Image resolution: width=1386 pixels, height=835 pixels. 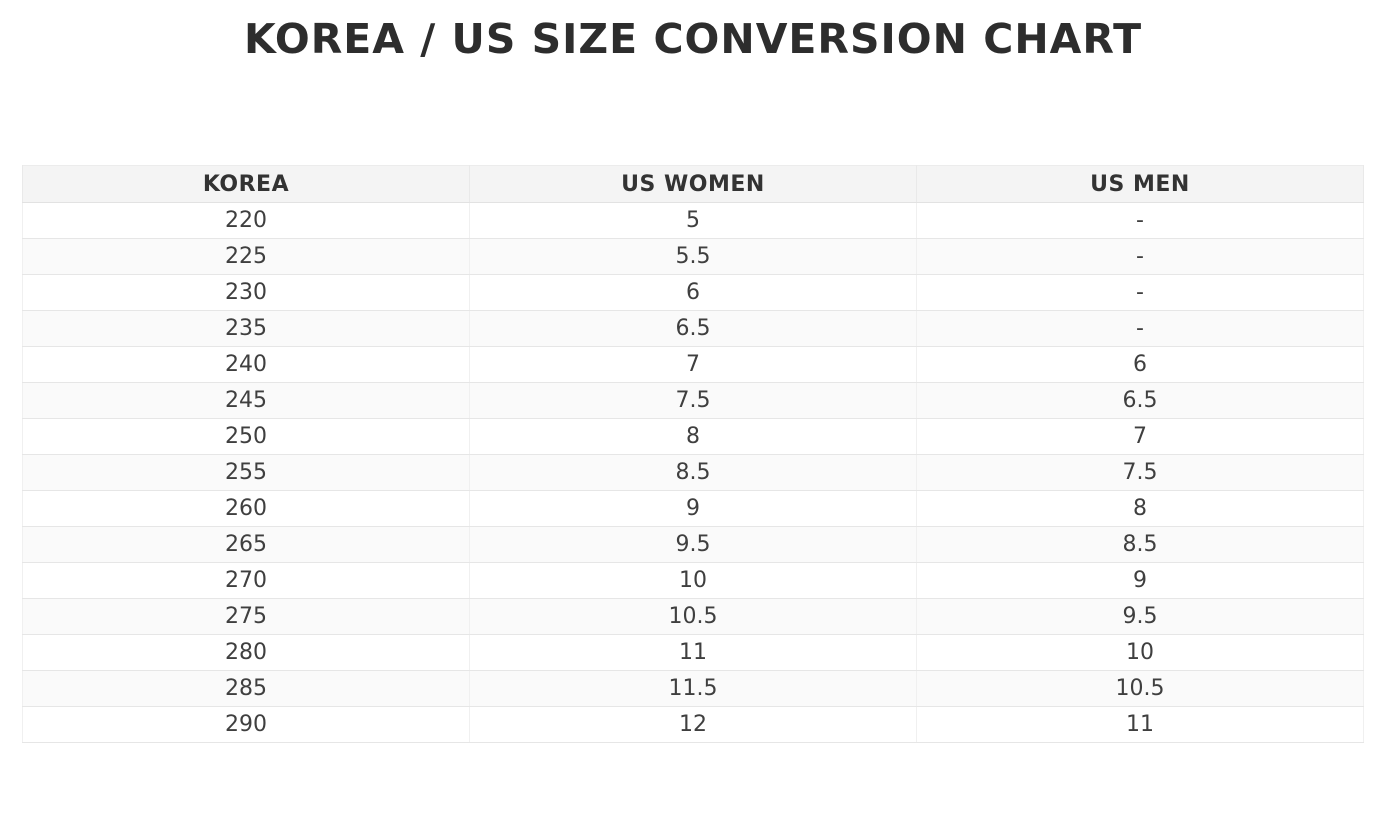 I want to click on table-row: 250 8 7, so click(x=693, y=437).